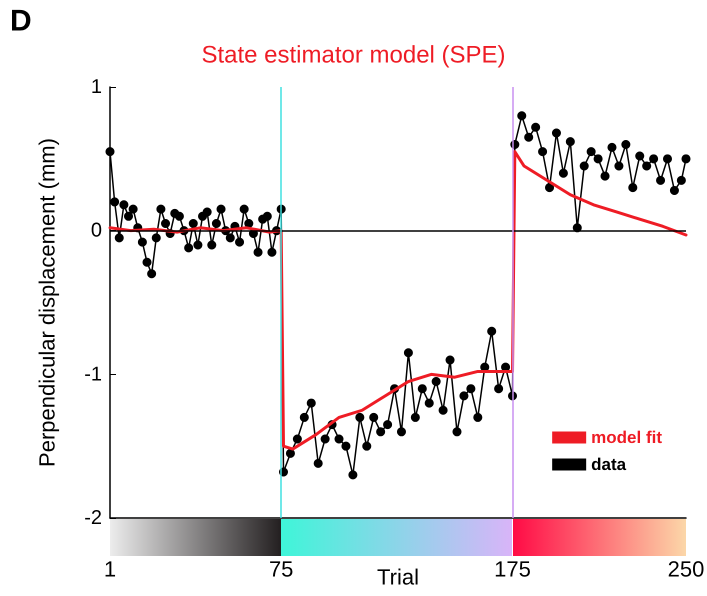 Image resolution: width=707 pixels, height=596 pixels. What do you see at coordinates (686, 569) in the screenshot?
I see `x-tick-label: 250` at bounding box center [686, 569].